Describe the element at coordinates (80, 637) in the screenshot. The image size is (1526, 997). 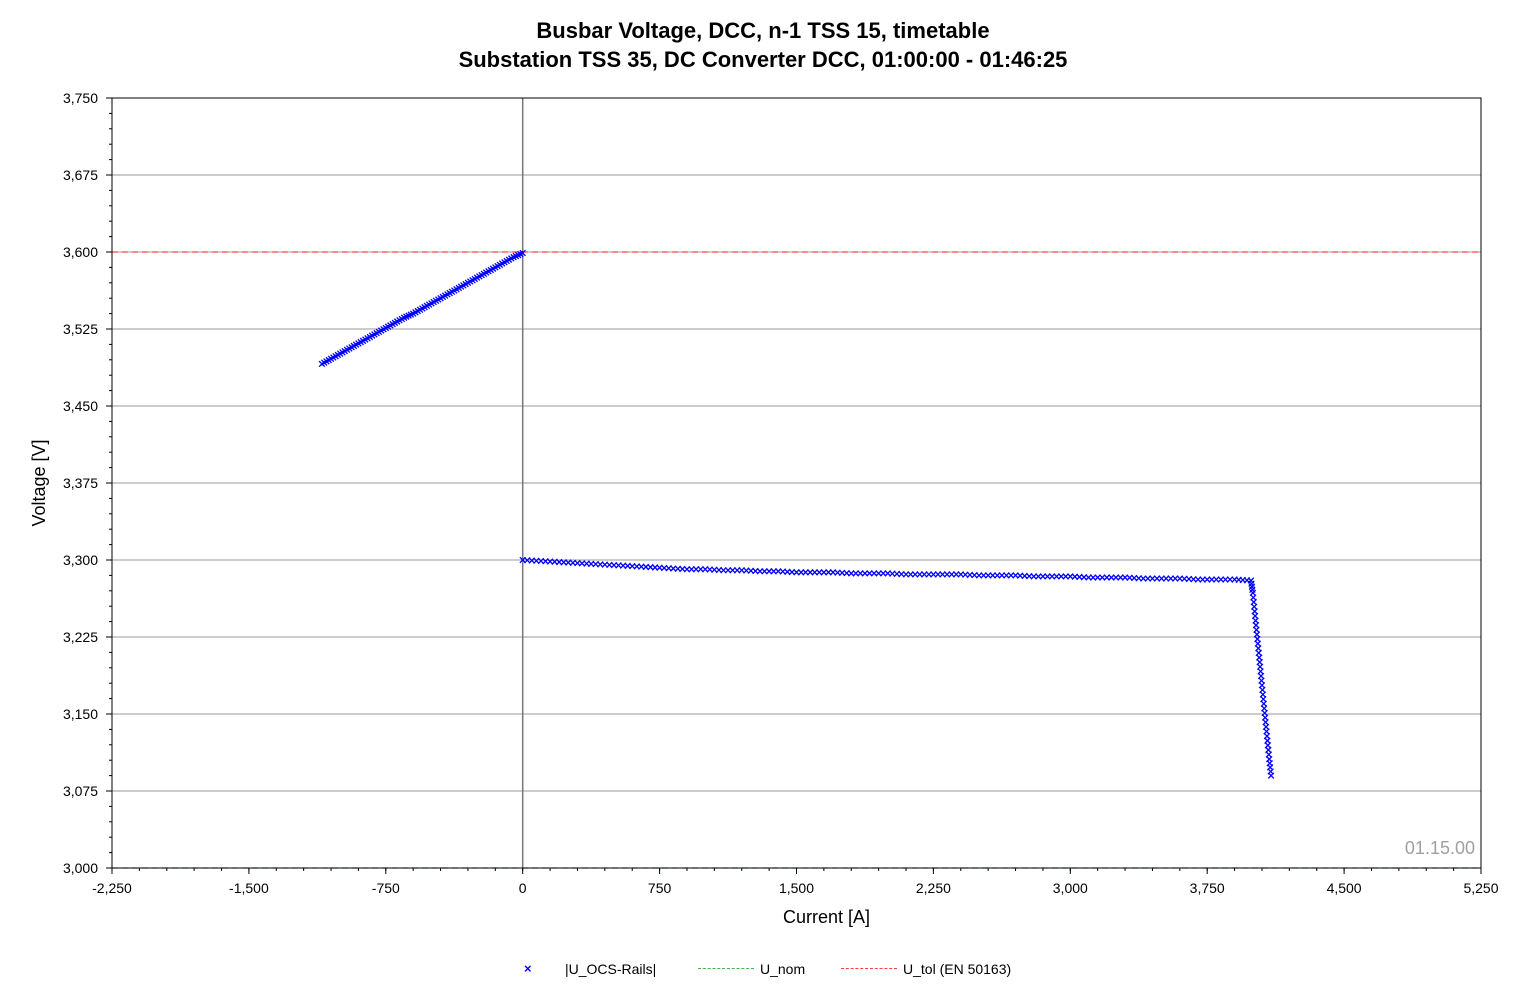
I see `y-tick-label: 3,225` at that location.